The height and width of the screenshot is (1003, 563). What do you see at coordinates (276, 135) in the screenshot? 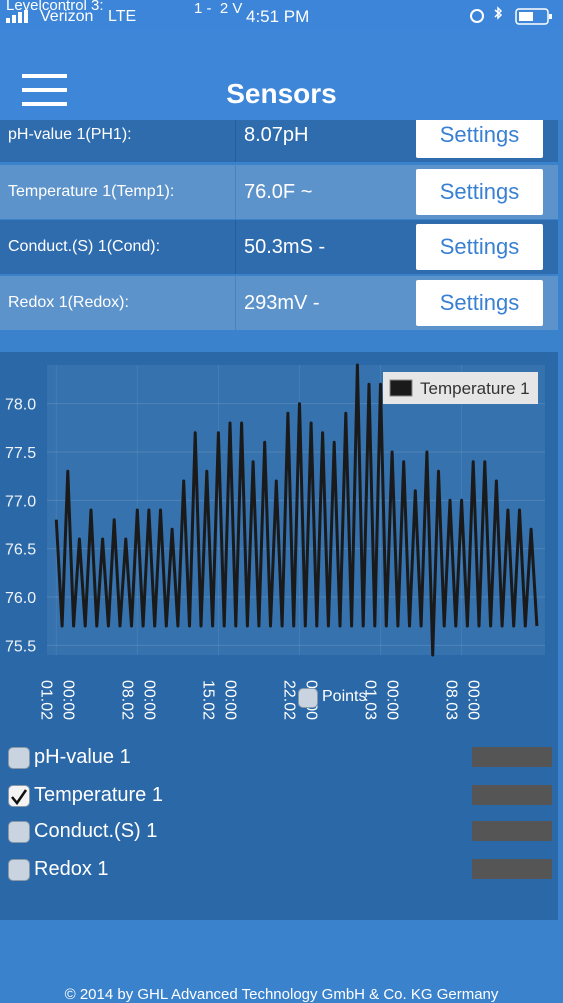
I see `sensor-value: 8.07pH` at bounding box center [276, 135].